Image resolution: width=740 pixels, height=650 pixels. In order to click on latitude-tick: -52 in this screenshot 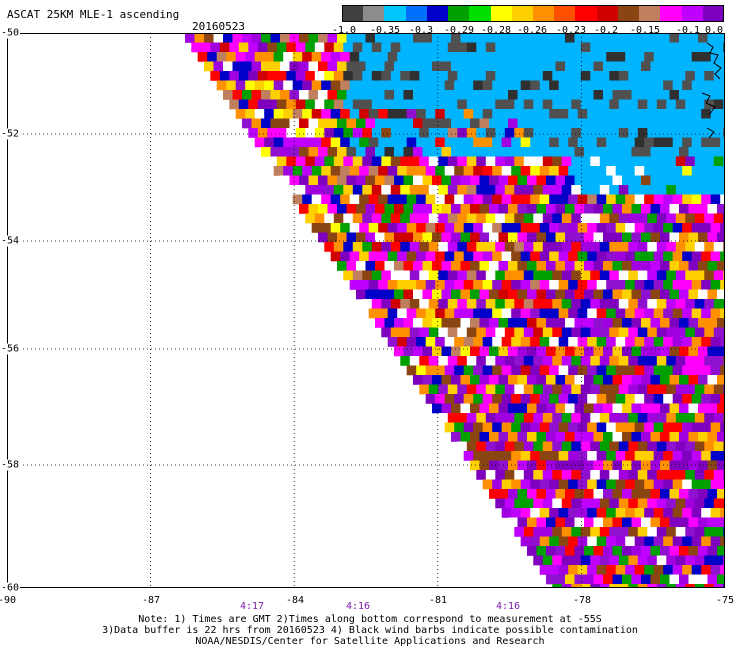, I will do `click(10, 134)`.